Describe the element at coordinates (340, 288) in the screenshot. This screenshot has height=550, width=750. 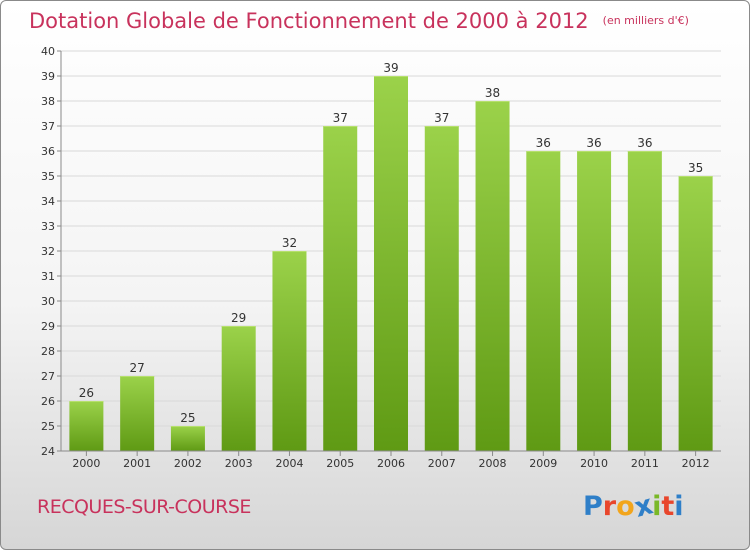
I see `bar-2005` at that location.